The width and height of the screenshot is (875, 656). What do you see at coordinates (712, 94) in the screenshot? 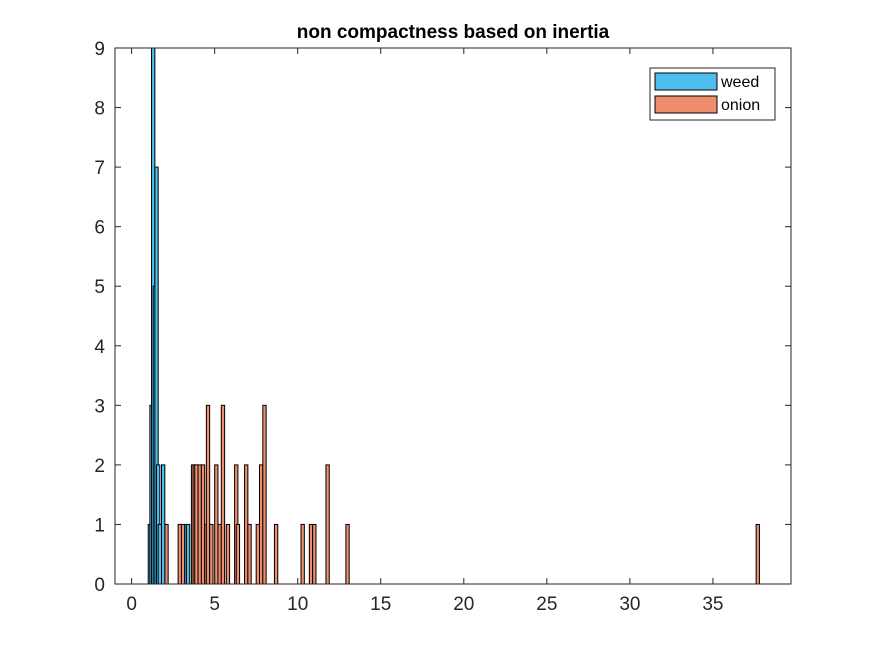
I see `legend: weed onion` at bounding box center [712, 94].